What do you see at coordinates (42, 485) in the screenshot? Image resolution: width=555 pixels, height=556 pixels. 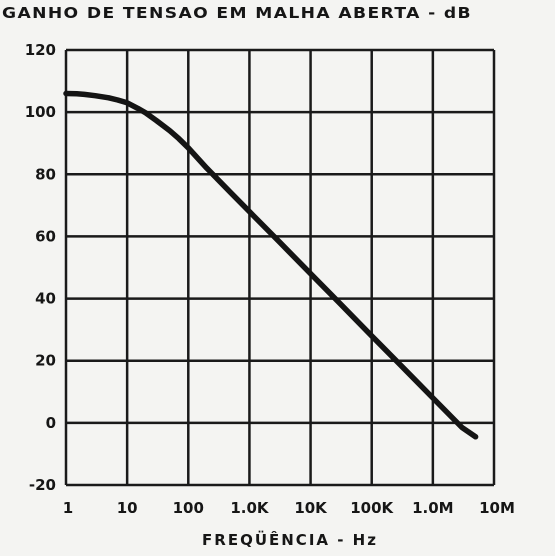 I see `y-tick-label: -20` at bounding box center [42, 485].